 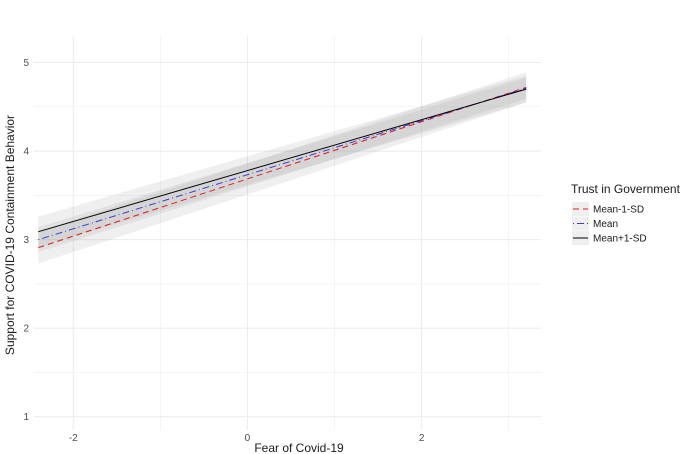 What do you see at coordinates (26, 63) in the screenshot?
I see `y-tick-label: 5` at bounding box center [26, 63].